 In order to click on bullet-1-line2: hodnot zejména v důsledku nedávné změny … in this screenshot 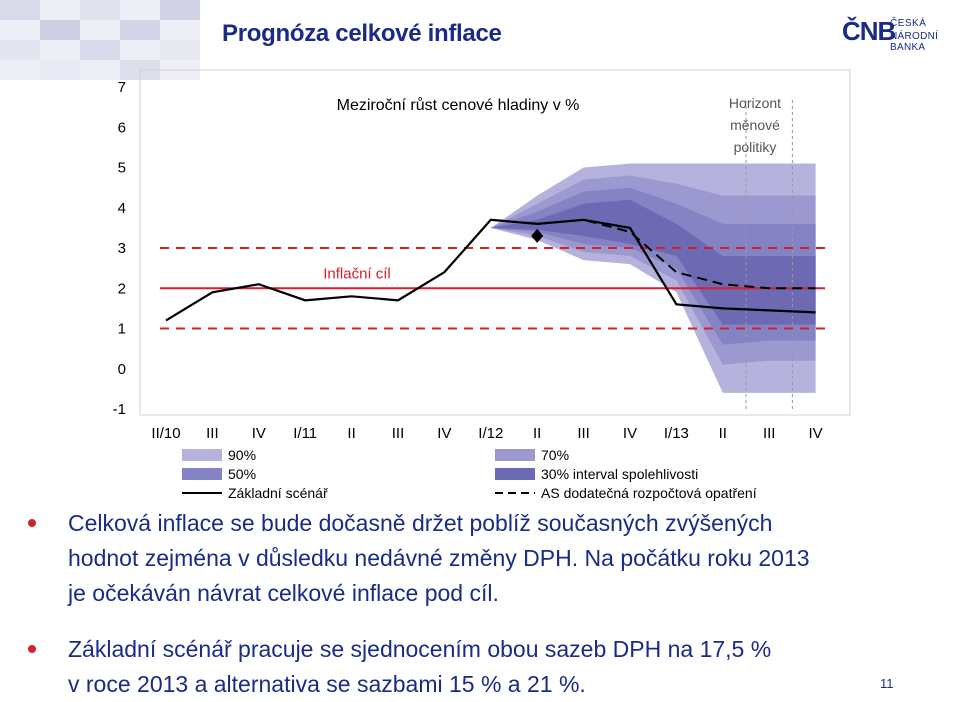, I will do `click(439, 558)`.